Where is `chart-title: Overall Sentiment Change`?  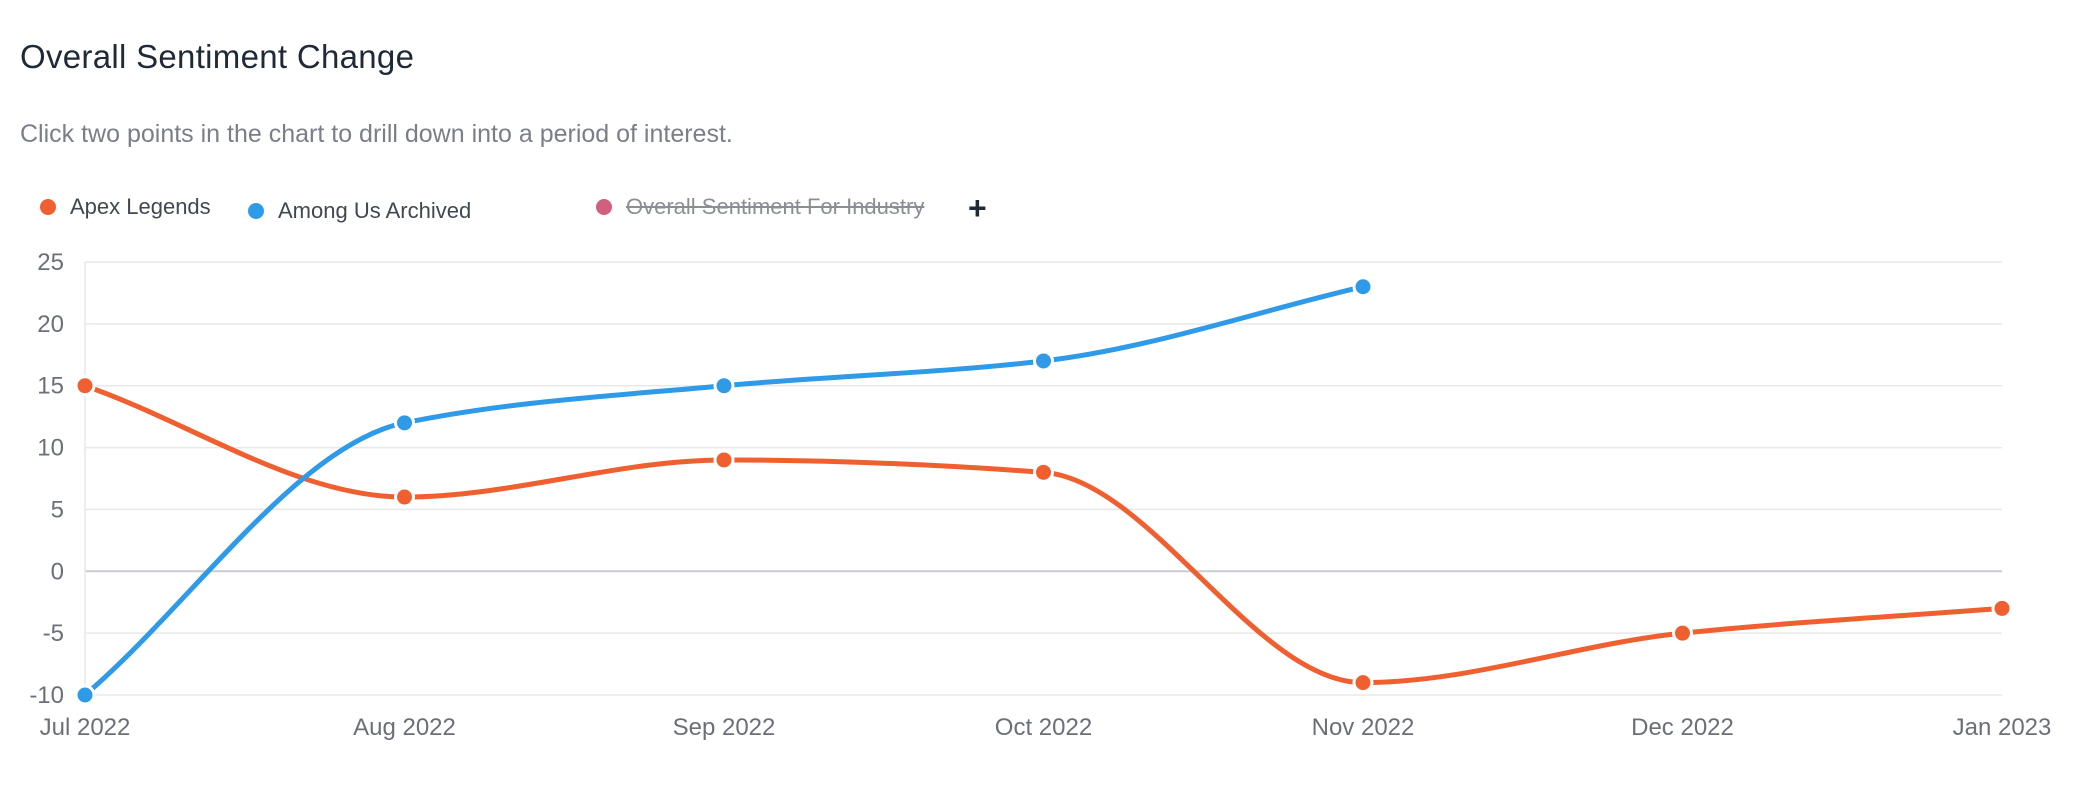 chart-title: Overall Sentiment Change is located at coordinates (217, 56).